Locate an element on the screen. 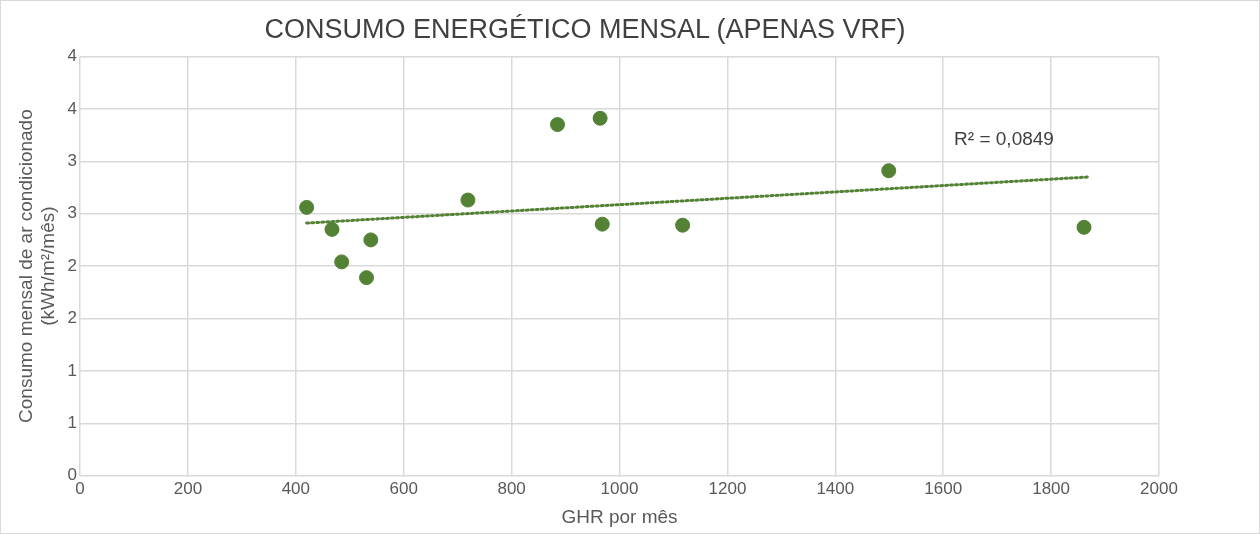  x-axis-title: GHR por mês is located at coordinates (619, 516).